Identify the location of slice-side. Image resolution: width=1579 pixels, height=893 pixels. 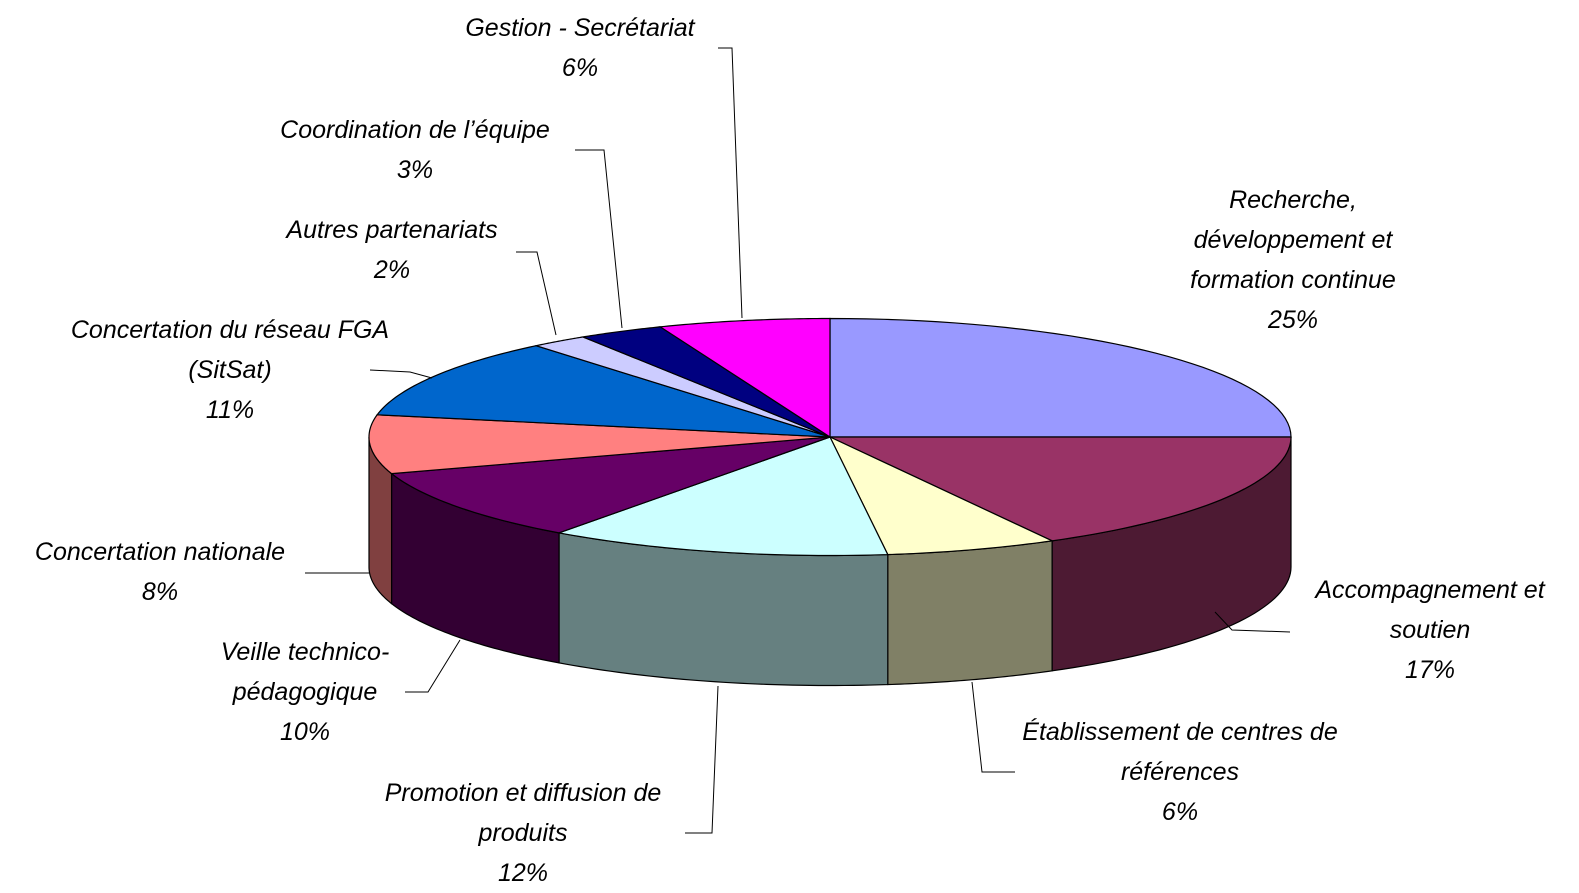
(970, 613).